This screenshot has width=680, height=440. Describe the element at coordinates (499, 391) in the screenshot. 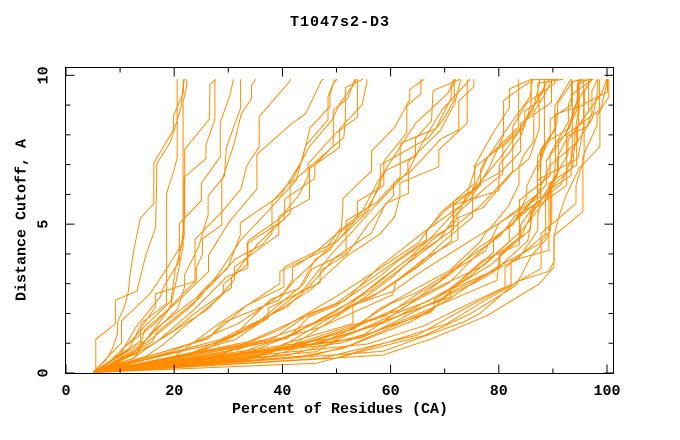

I see `x-tick-label: 80` at that location.